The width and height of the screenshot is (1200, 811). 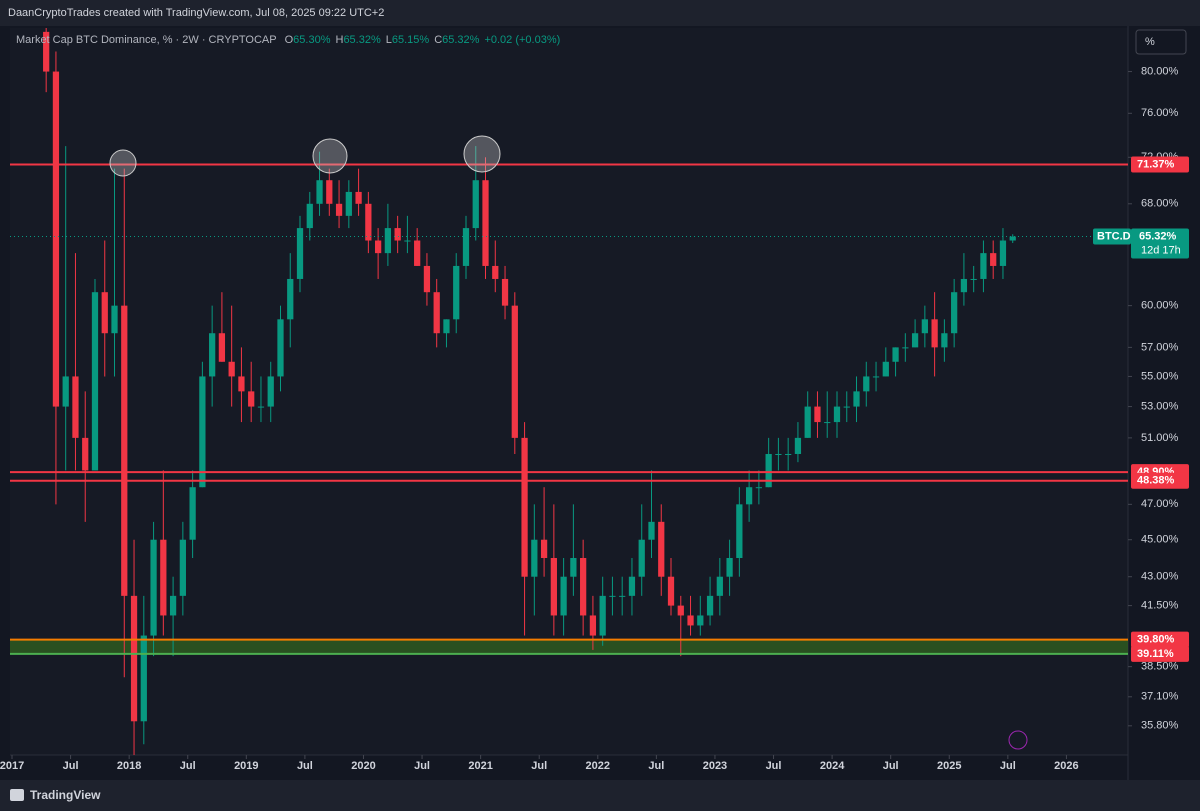 I want to click on level-label: 71.37%, so click(x=1156, y=164).